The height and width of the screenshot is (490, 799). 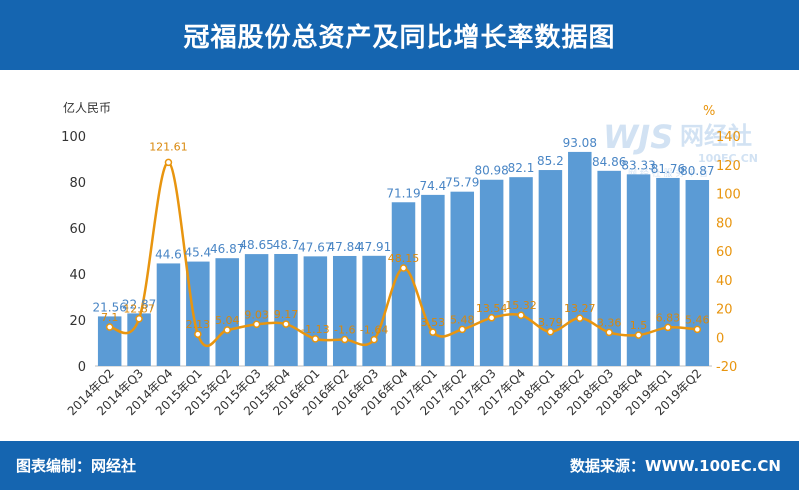 I want to click on footer-data-source: 数据来源：WWW.100EC.CN, so click(x=675, y=466).